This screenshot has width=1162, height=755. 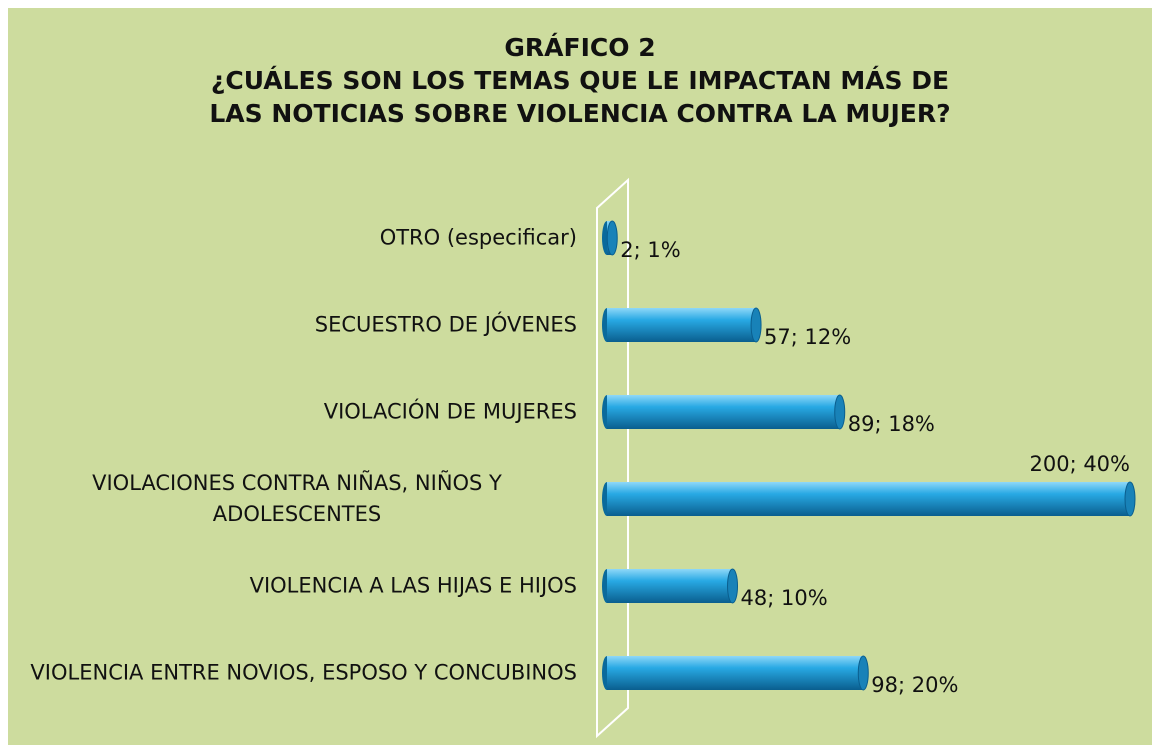 What do you see at coordinates (915, 685) in the screenshot?
I see `data-label: 98; 20%` at bounding box center [915, 685].